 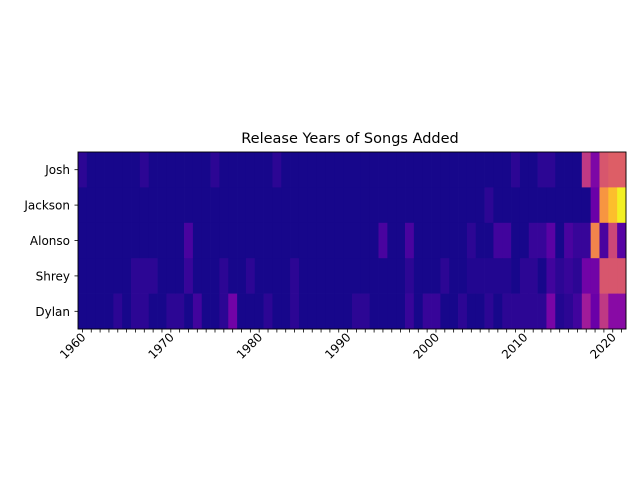 I want to click on chart-title: Release Years of Songs Added, so click(x=350, y=139).